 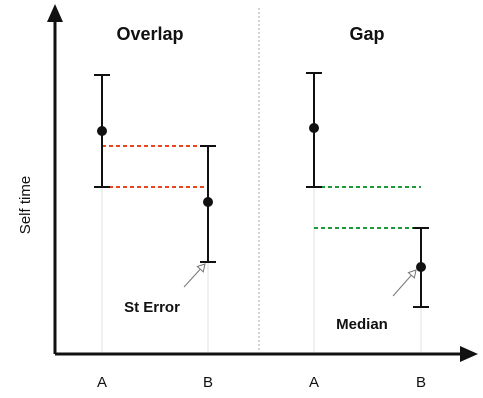 I want to click on st-error-label: St Error, so click(x=152, y=307).